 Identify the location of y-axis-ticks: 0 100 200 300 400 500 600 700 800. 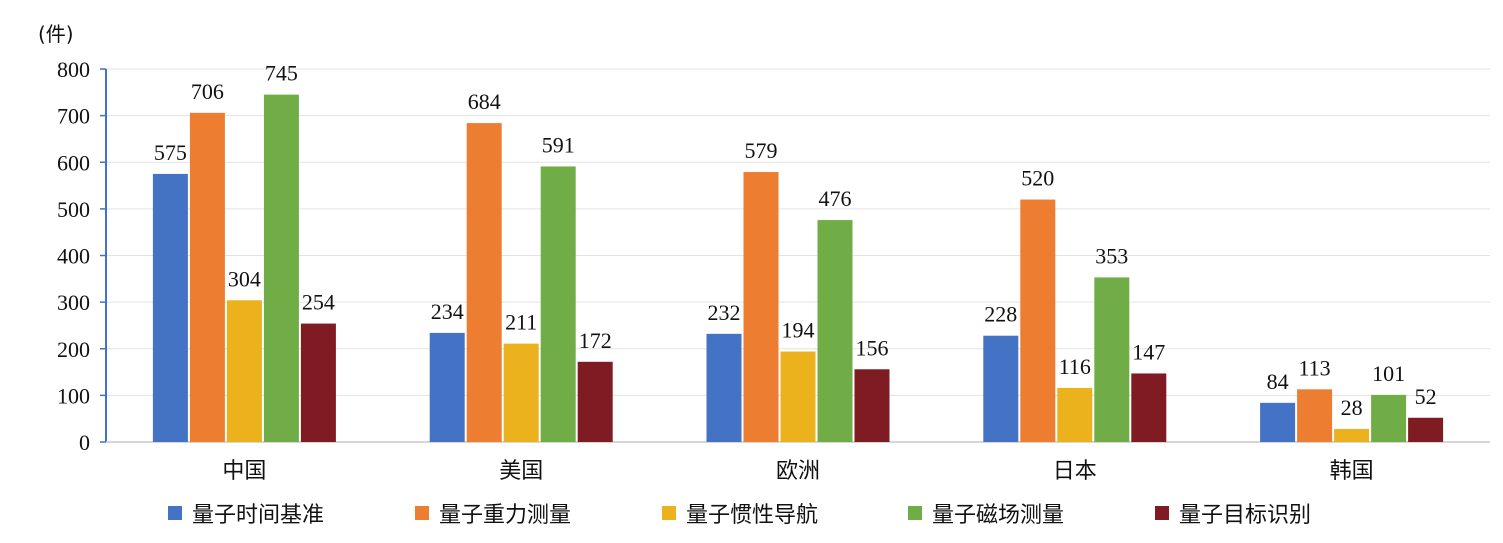
(81, 256).